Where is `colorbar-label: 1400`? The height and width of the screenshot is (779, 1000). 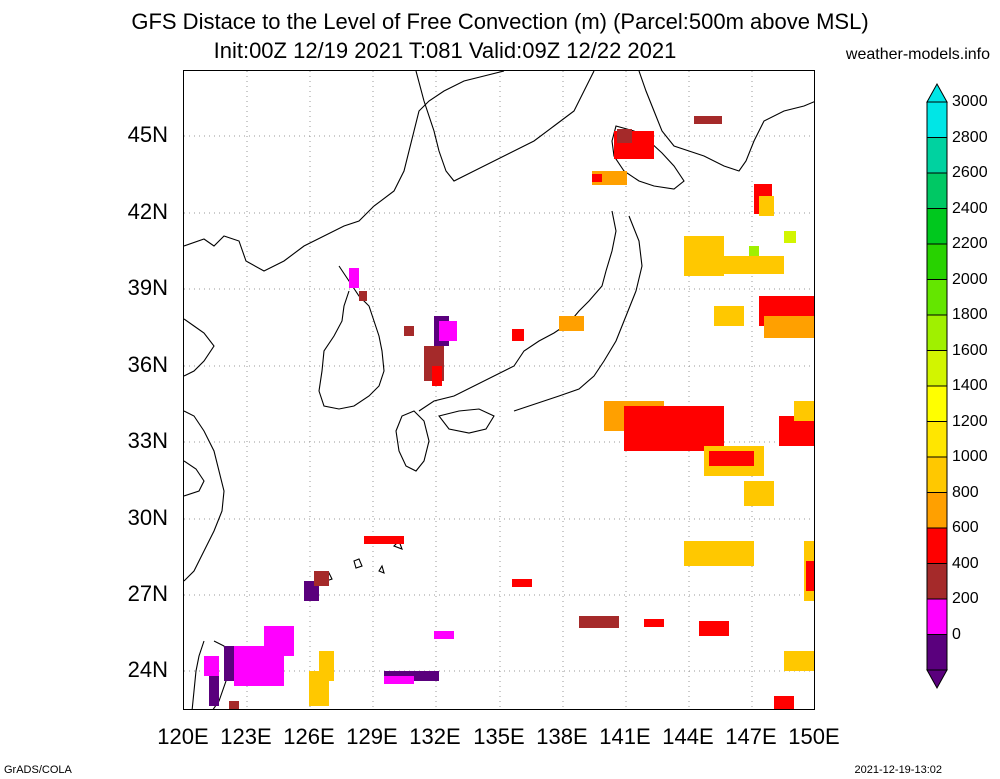 colorbar-label: 1400 is located at coordinates (970, 385).